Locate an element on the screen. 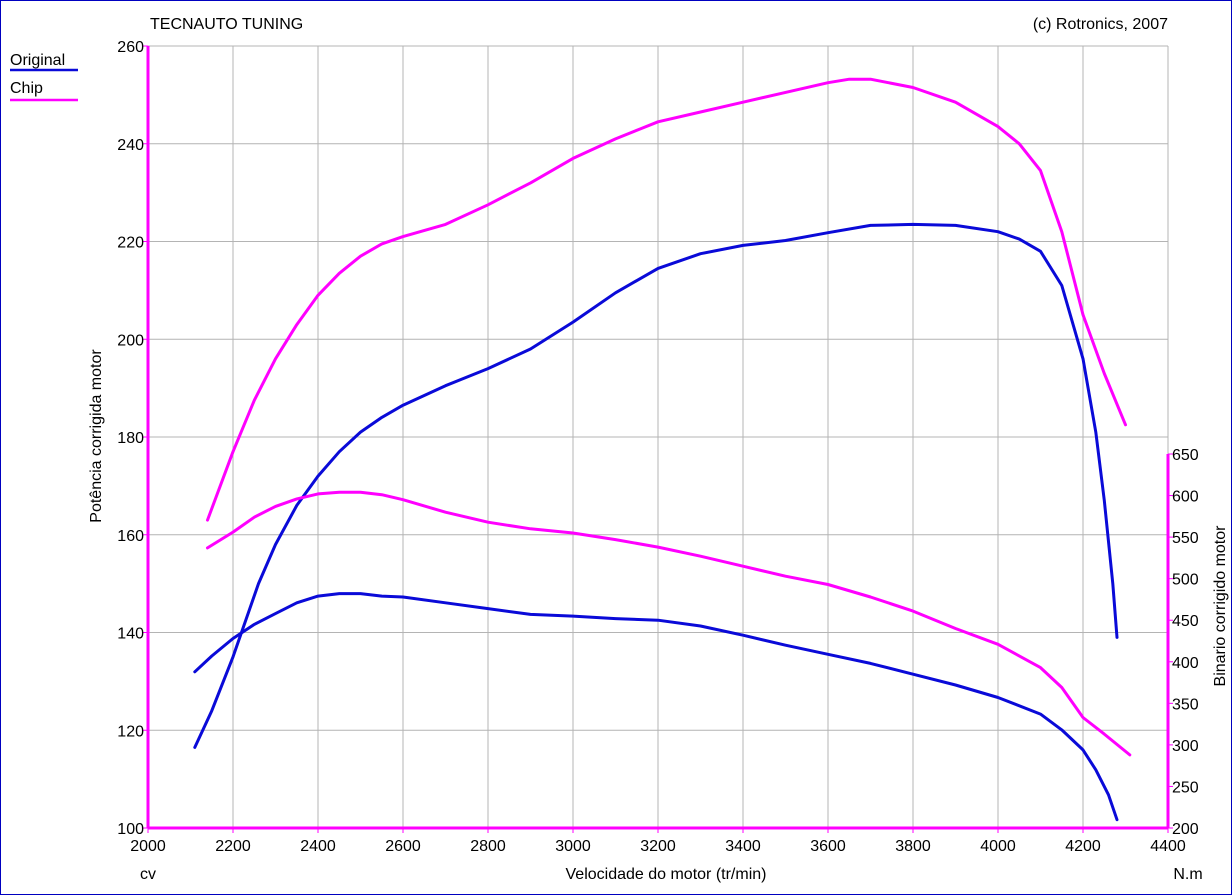 The height and width of the screenshot is (895, 1232). y-right-unit-label: N.m is located at coordinates (1187, 874).